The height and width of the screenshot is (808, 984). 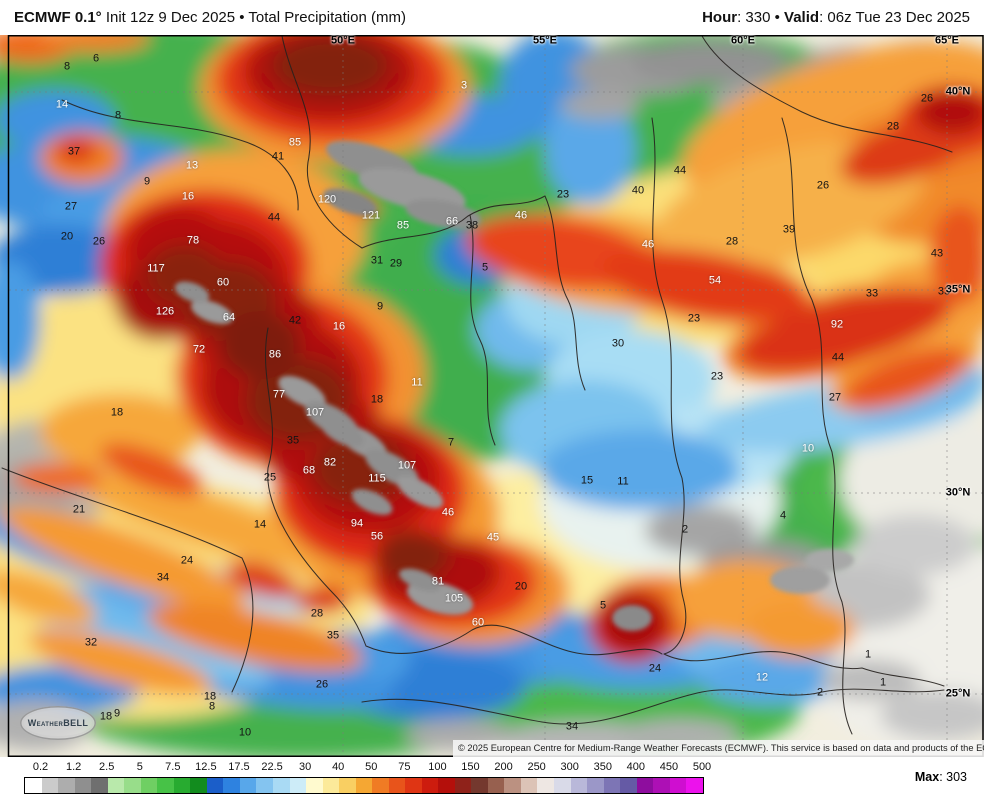 I want to click on max-label: Max, so click(x=927, y=777).